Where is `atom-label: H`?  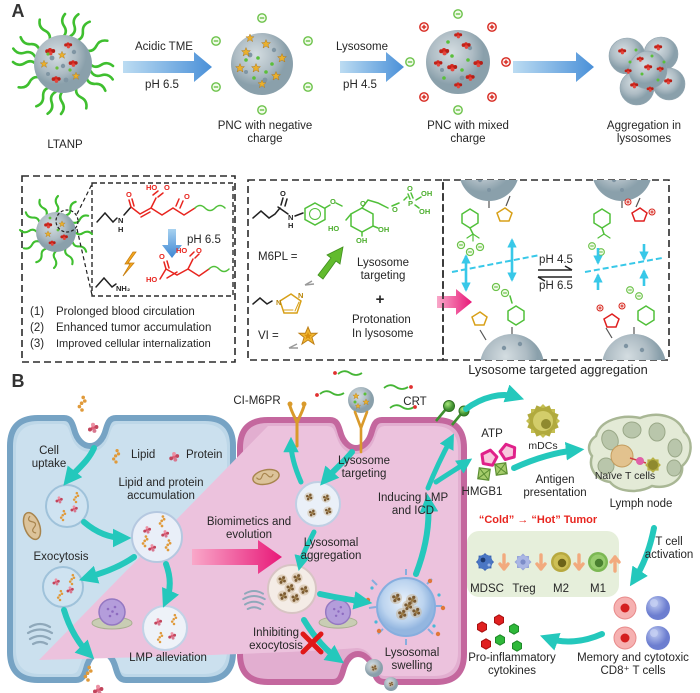
atom-label: H is located at coordinates (290, 225).